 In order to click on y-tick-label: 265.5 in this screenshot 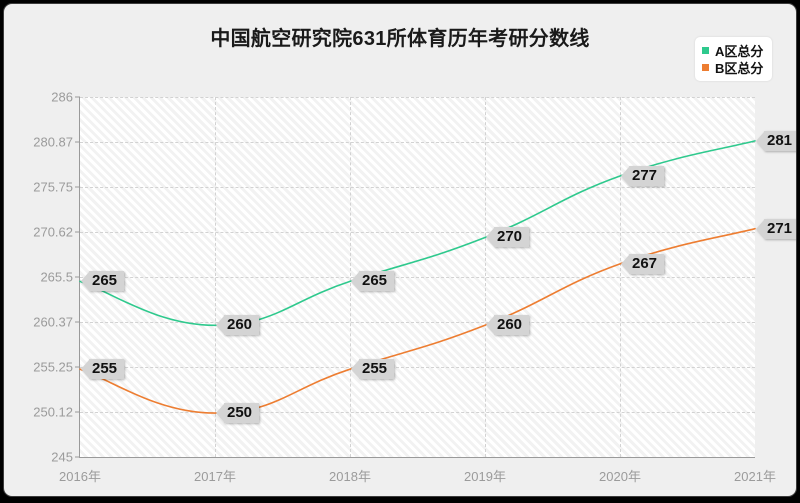, I will do `click(56, 277)`.